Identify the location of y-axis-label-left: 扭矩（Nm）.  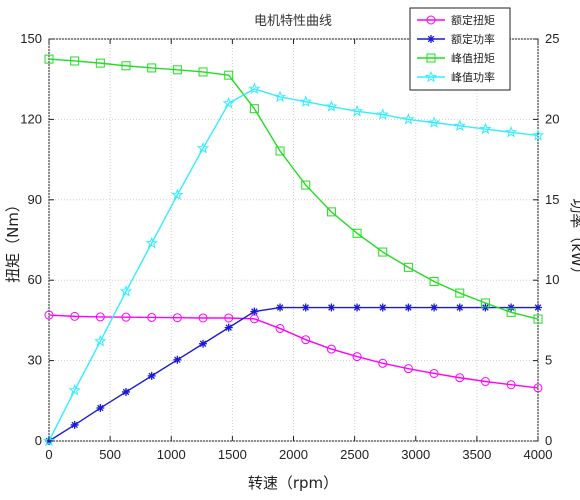
(13, 240).